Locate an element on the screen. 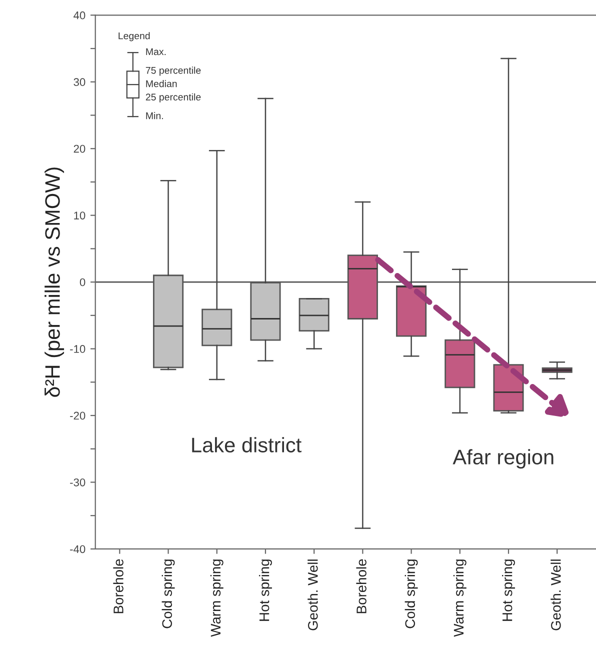 Image resolution: width=596 pixels, height=659 pixels. y-tick-label: 40 is located at coordinates (80, 15).